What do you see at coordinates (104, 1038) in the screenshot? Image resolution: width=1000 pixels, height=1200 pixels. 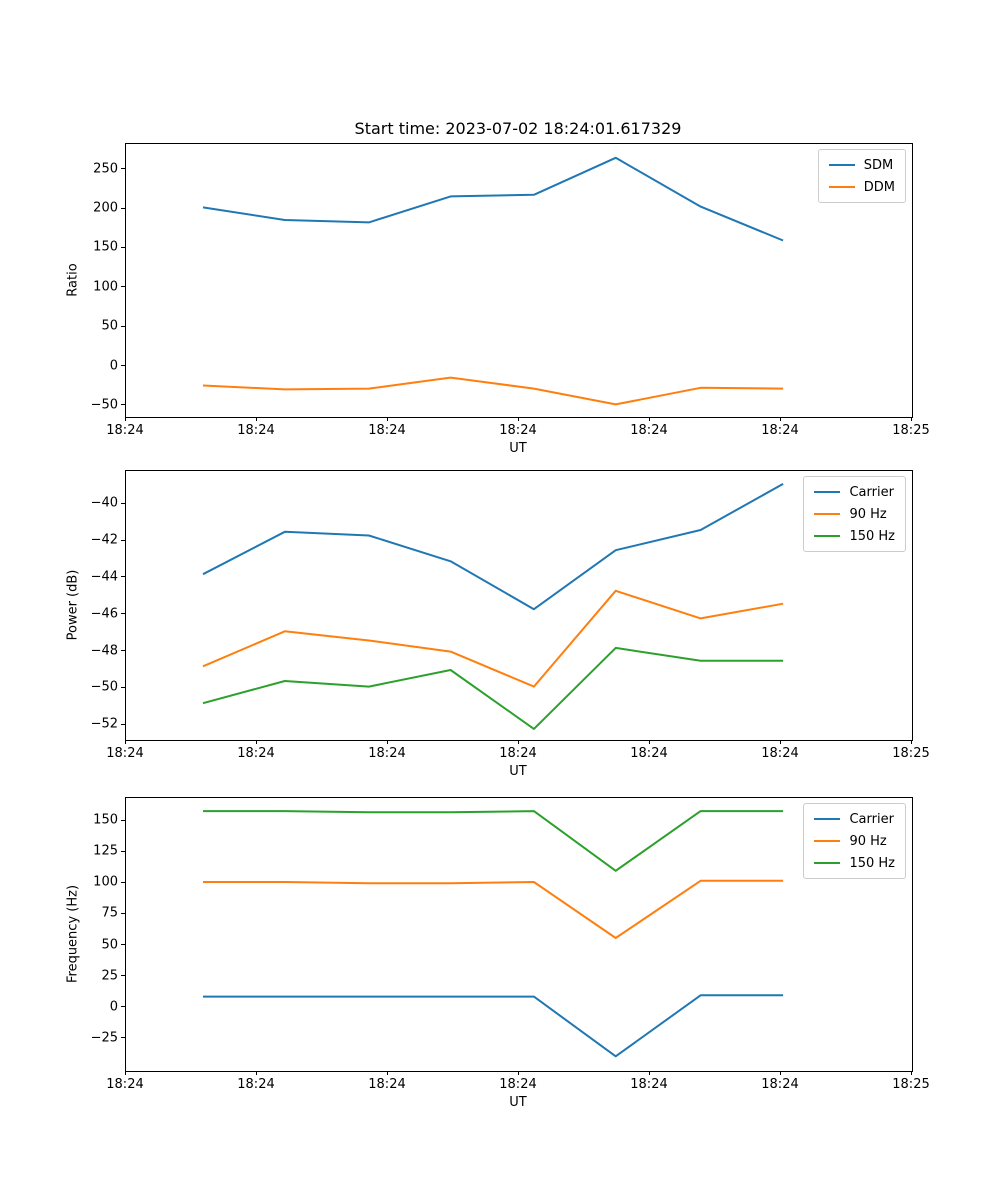 I see `y-tick-label: −25` at bounding box center [104, 1038].